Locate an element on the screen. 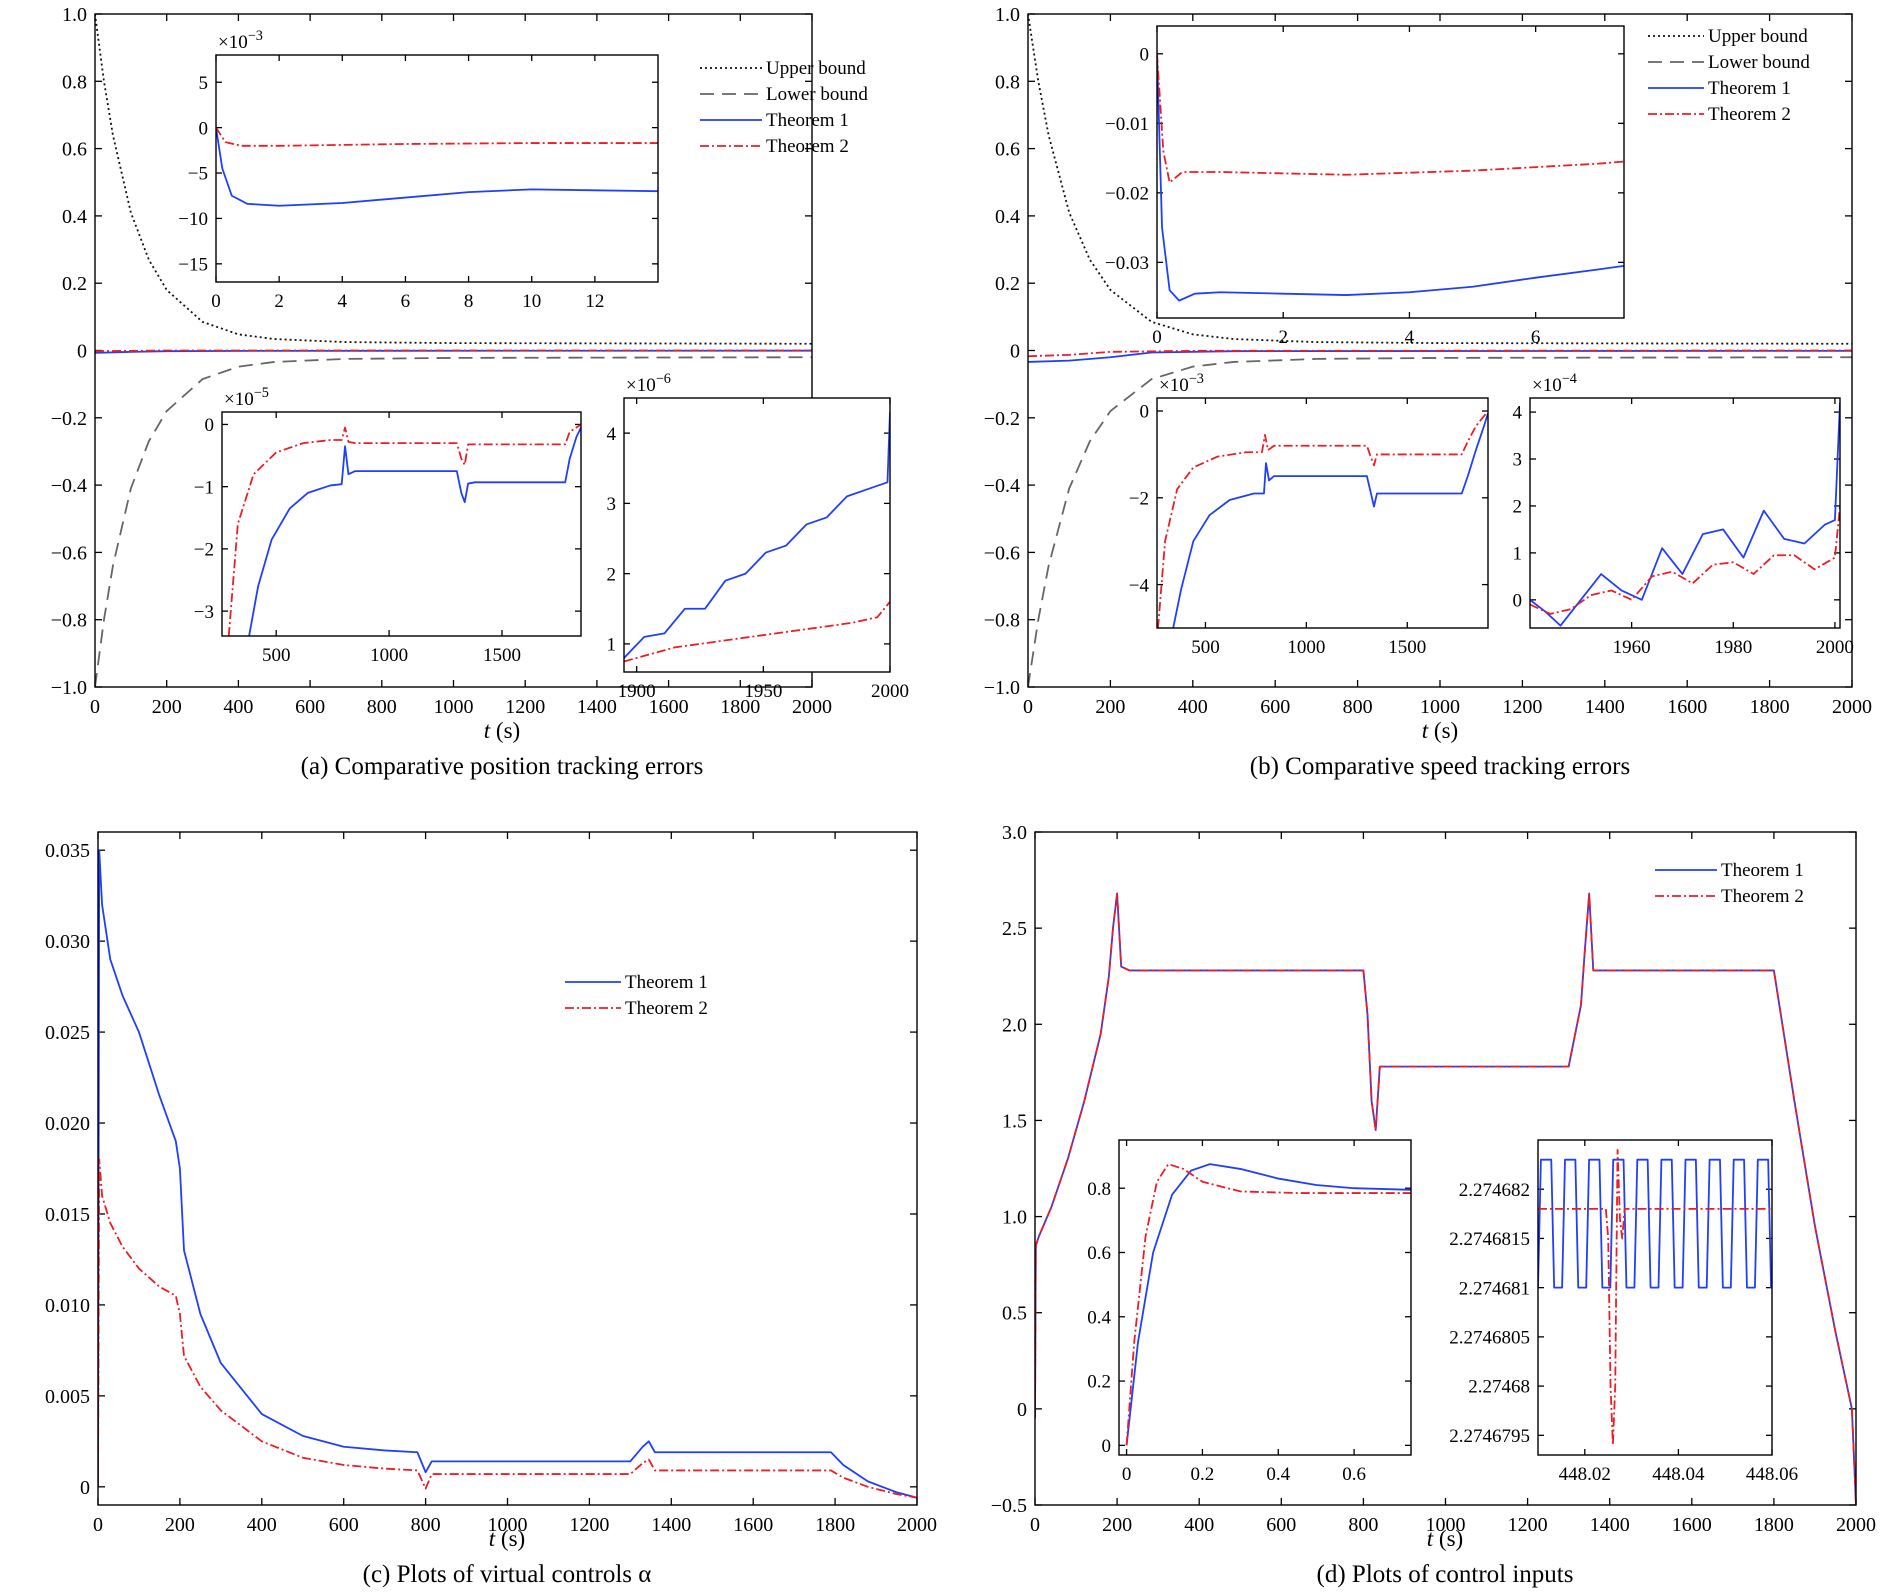  x-tick-label: 1500 is located at coordinates (1407, 647).